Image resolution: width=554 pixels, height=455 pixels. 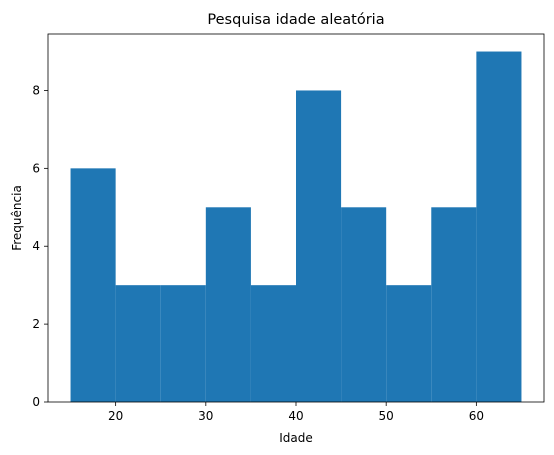 I want to click on x-axis-label: Idade, so click(x=296, y=438).